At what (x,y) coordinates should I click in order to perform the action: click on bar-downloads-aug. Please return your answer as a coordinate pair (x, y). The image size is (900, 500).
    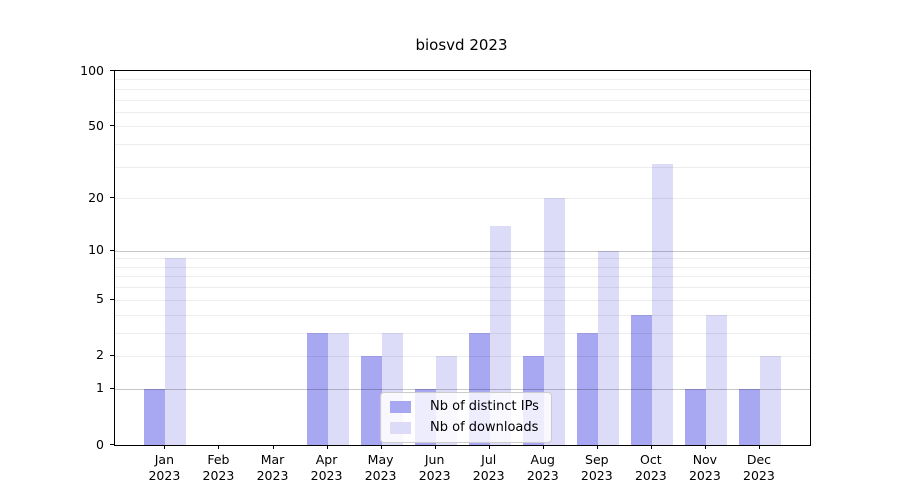
    Looking at the image, I should click on (554, 321).